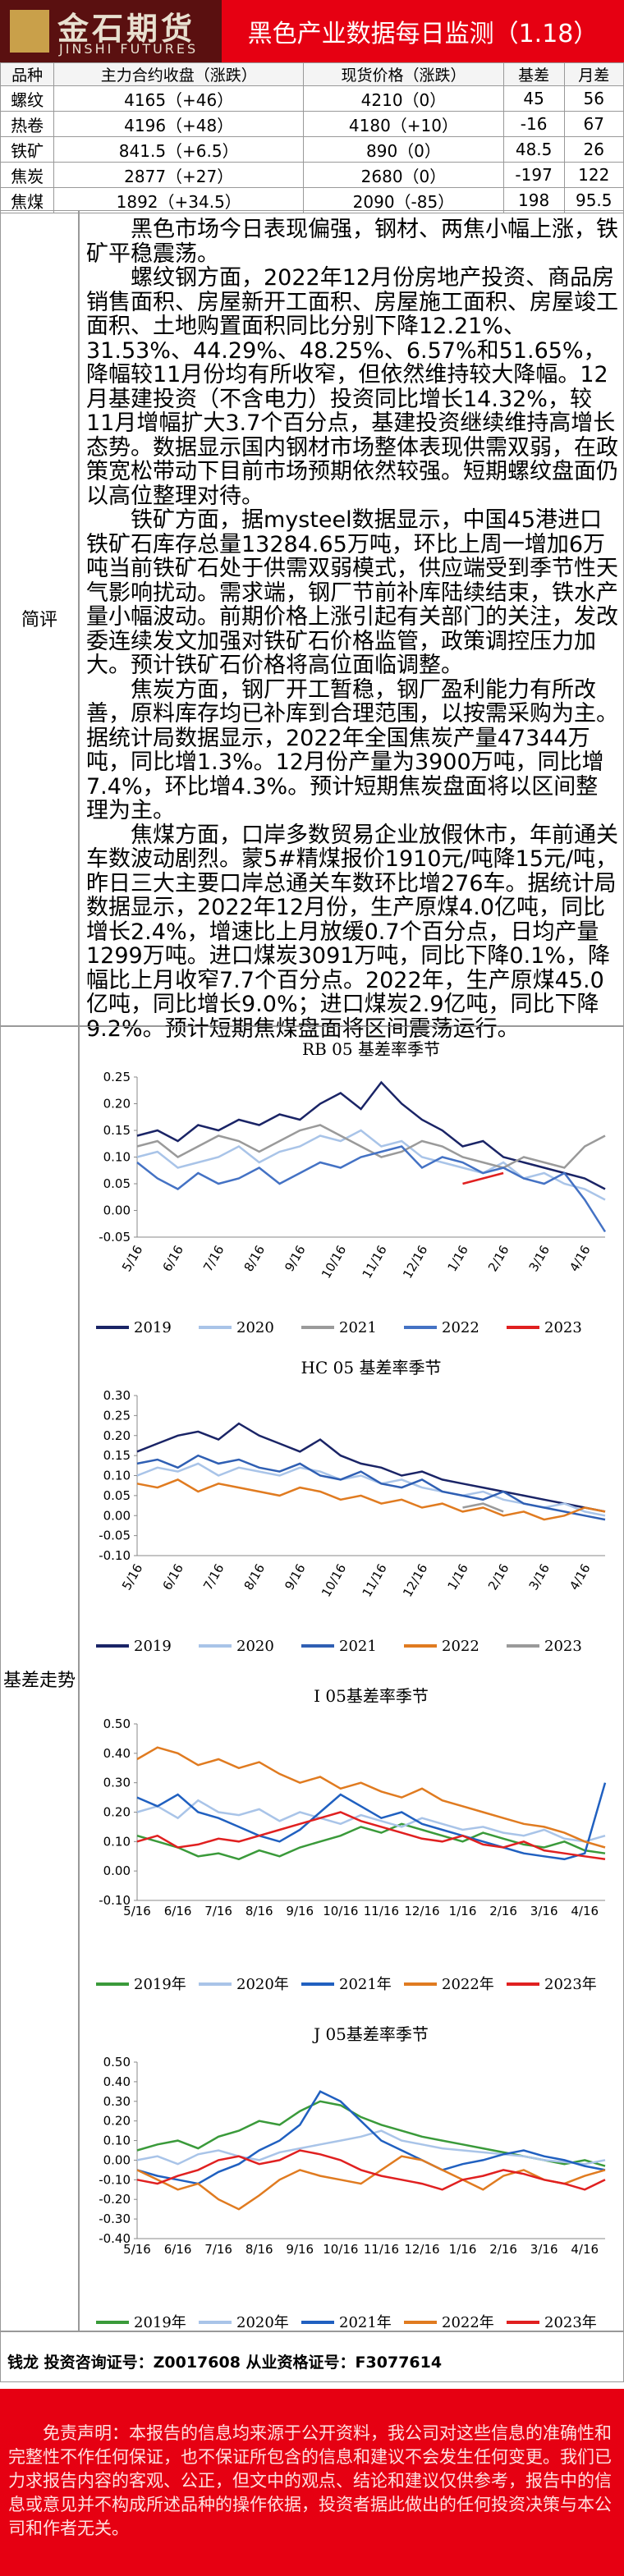  I want to click on table-cell: 122, so click(593, 175).